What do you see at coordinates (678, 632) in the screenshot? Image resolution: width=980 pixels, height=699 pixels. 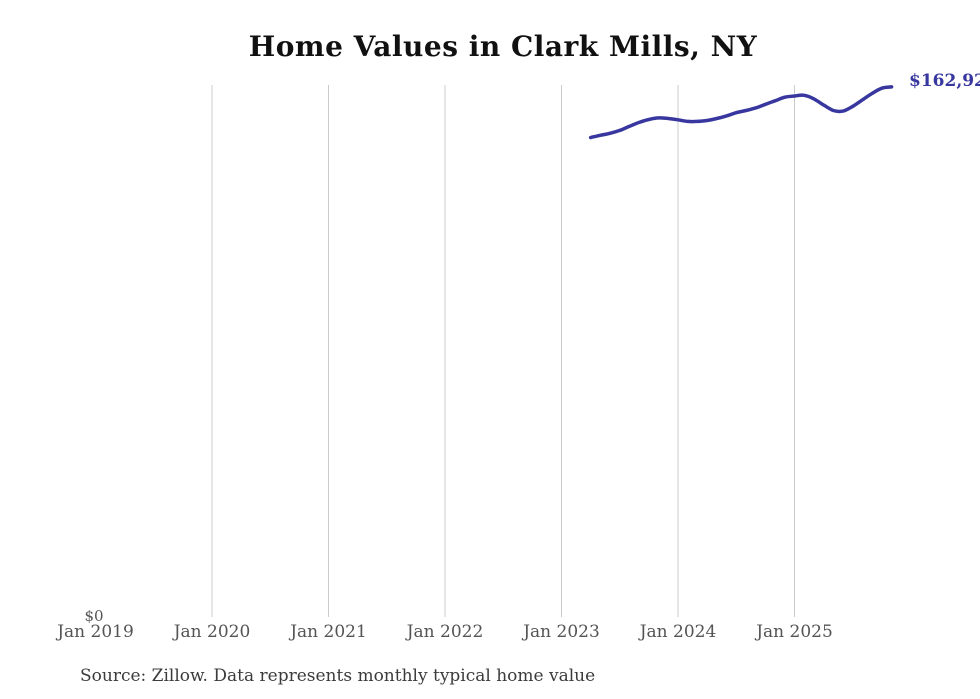 I see `x-tick-label: Jan 2024` at bounding box center [678, 632].